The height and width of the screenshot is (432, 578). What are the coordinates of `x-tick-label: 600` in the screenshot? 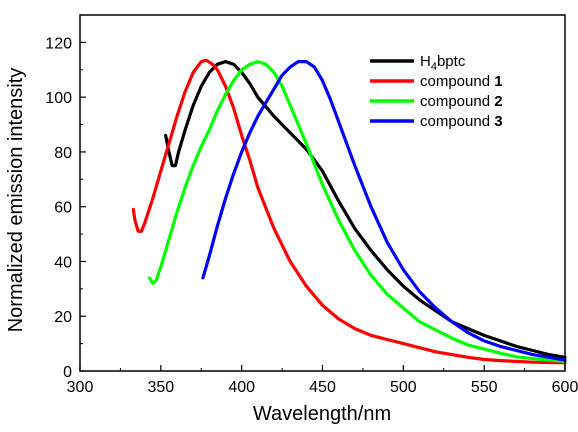 It's located at (565, 387).